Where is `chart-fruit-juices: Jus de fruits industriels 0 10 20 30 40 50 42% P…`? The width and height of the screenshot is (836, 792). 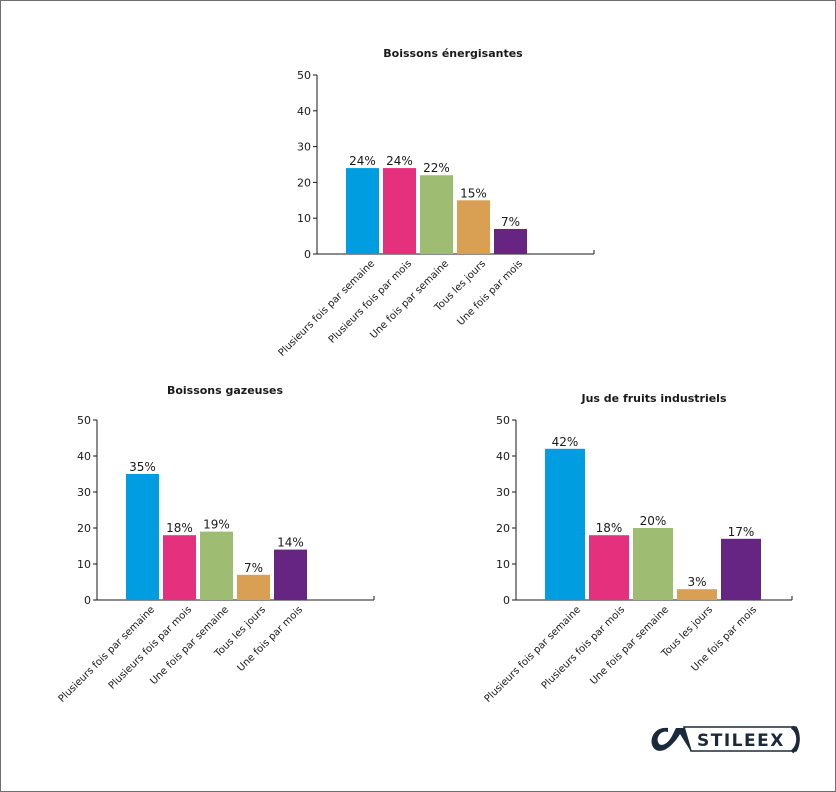 chart-fruit-juices: Jus de fruits industriels 0 10 20 30 40 50 42% P… is located at coordinates (638, 548).